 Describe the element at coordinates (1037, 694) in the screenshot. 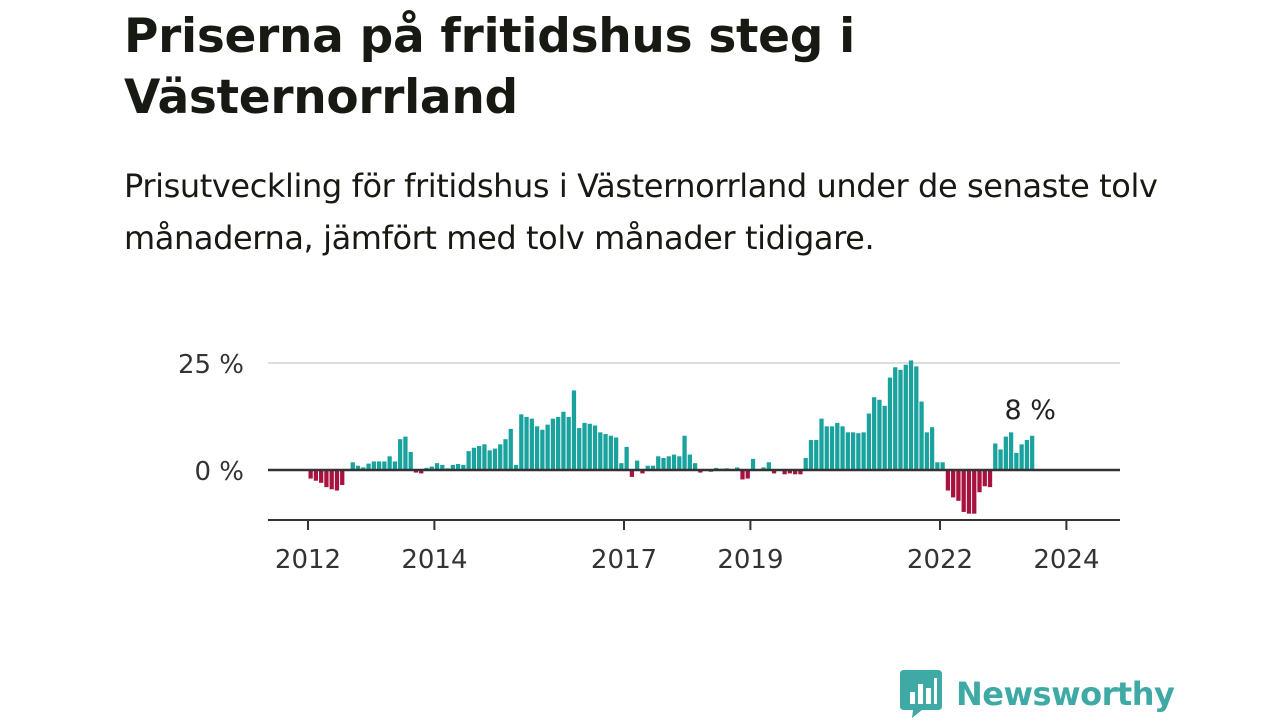

I see `newsworthy-logo: Newsworthy` at that location.